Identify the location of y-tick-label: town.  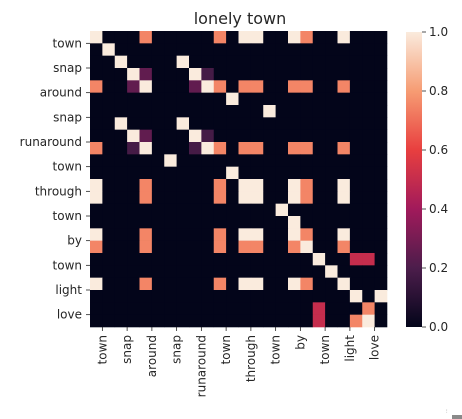
(67, 216).